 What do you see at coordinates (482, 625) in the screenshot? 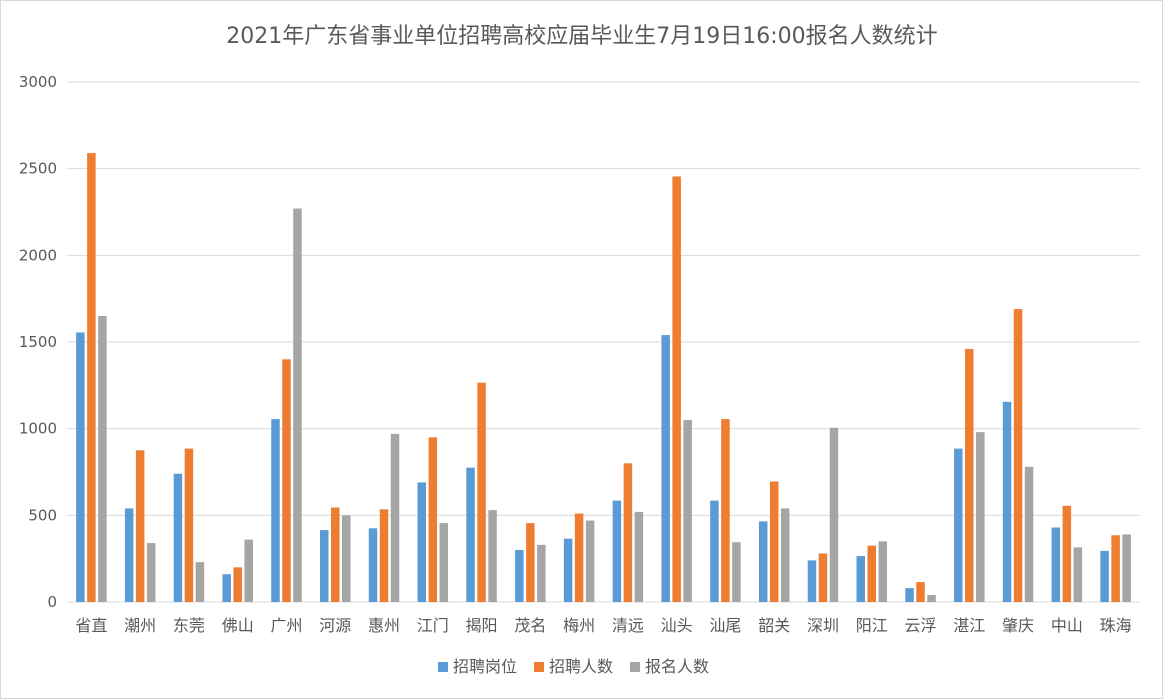
I see `x-category-label: 揭阳` at bounding box center [482, 625].